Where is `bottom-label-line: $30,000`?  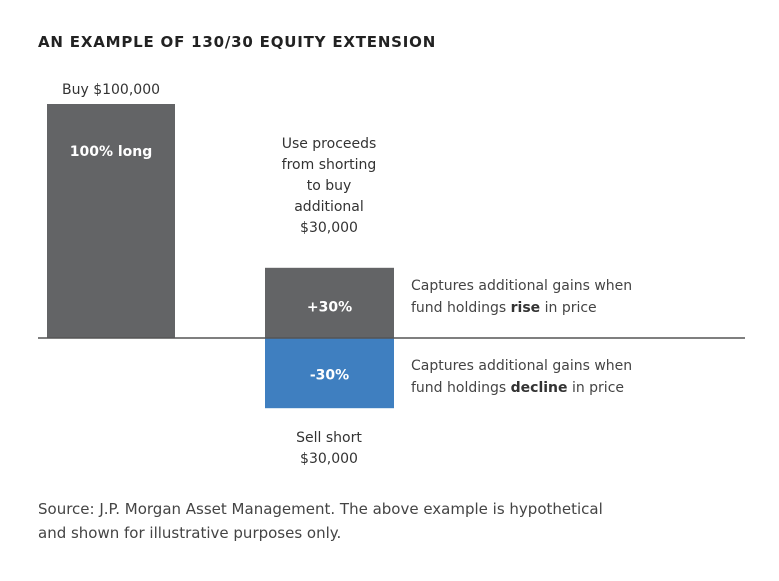
bottom-label-line: $30,000 is located at coordinates (329, 459).